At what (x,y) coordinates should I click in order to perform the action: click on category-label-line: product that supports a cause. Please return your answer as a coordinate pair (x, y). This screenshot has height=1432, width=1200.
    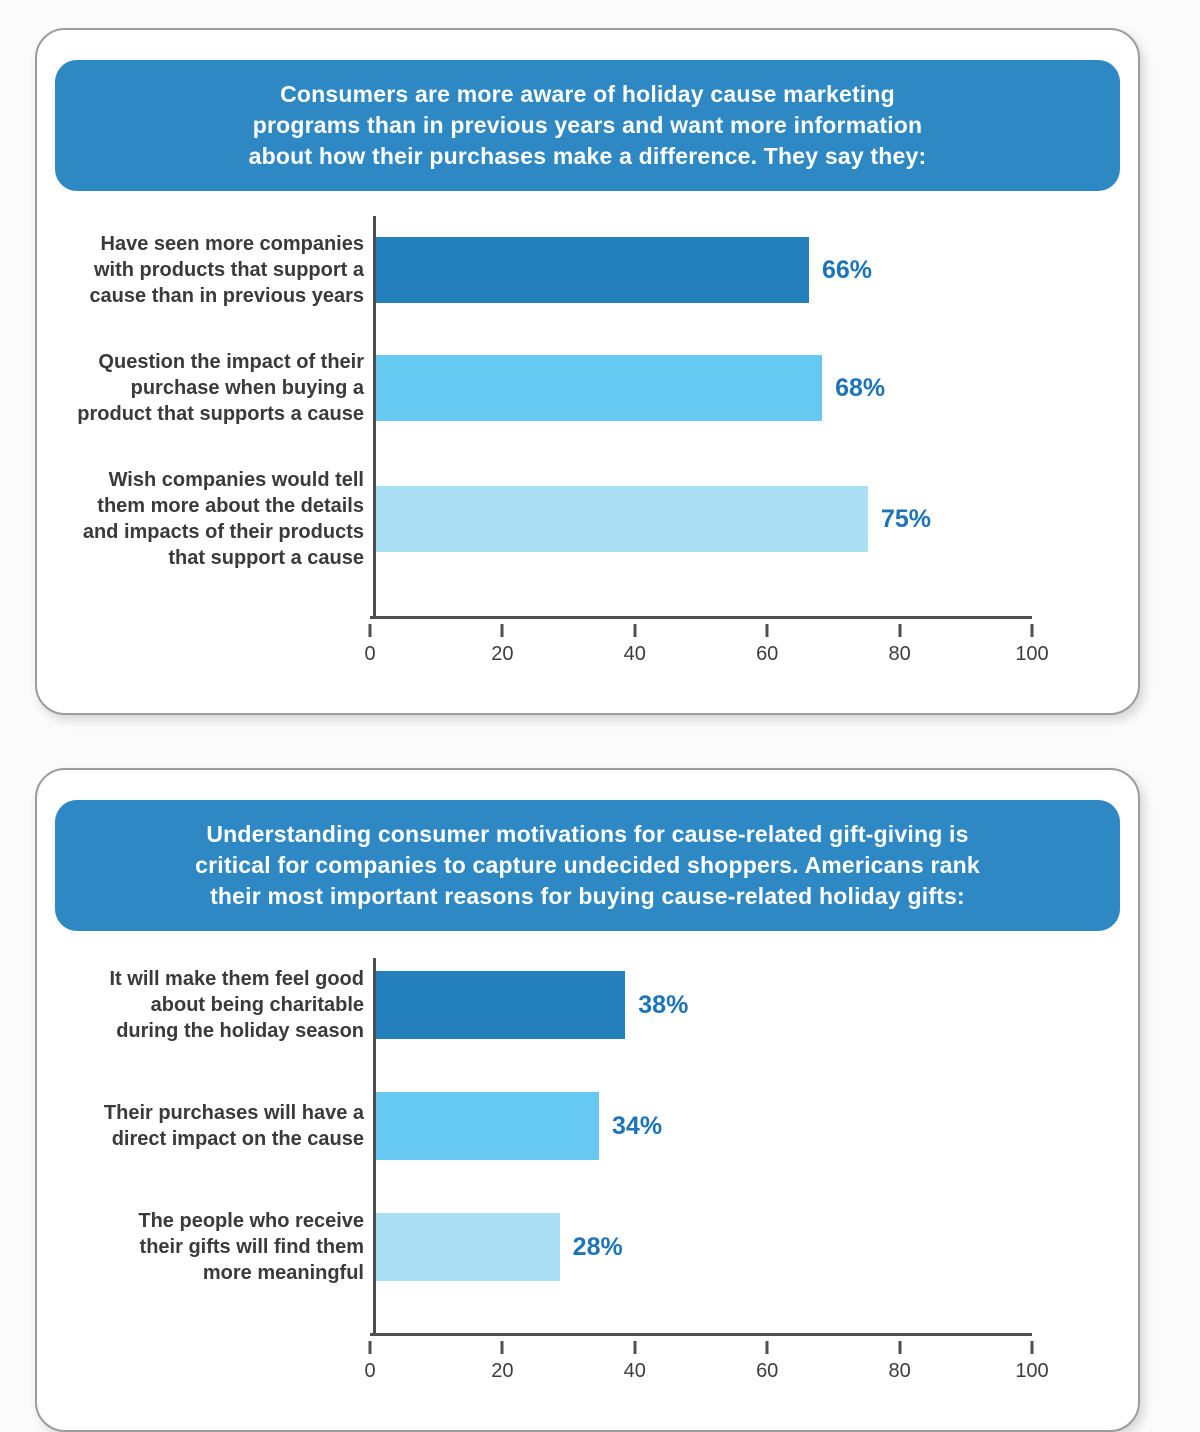
    Looking at the image, I should click on (220, 414).